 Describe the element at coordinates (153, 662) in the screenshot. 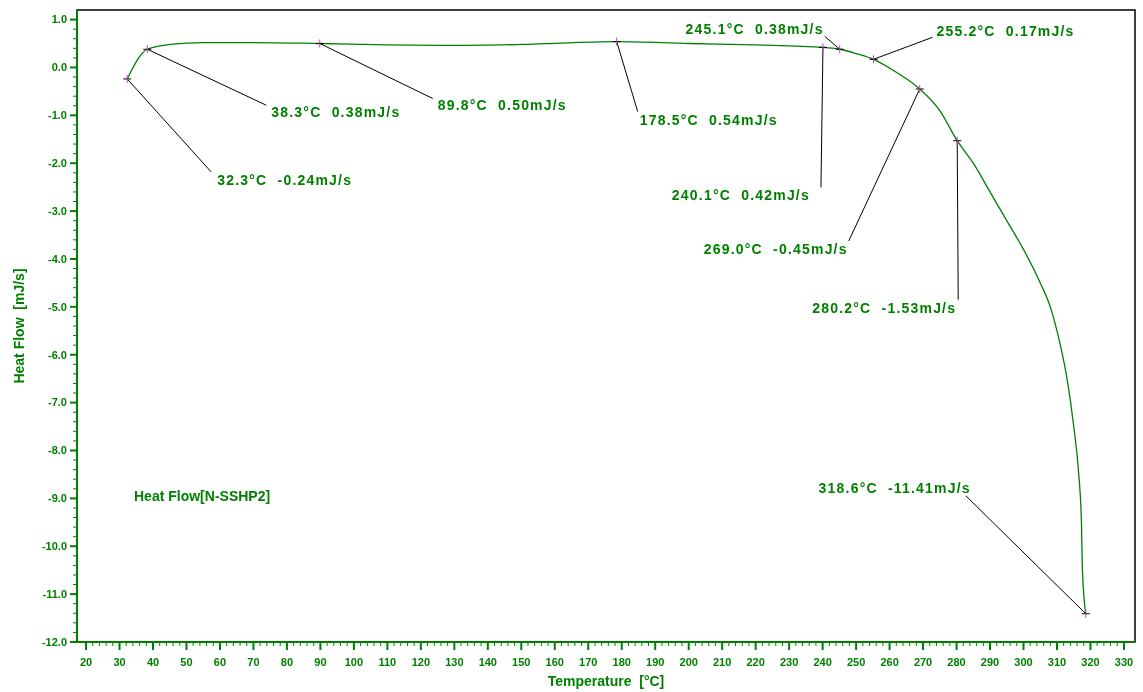

I see `x-tick-label: 40` at that location.